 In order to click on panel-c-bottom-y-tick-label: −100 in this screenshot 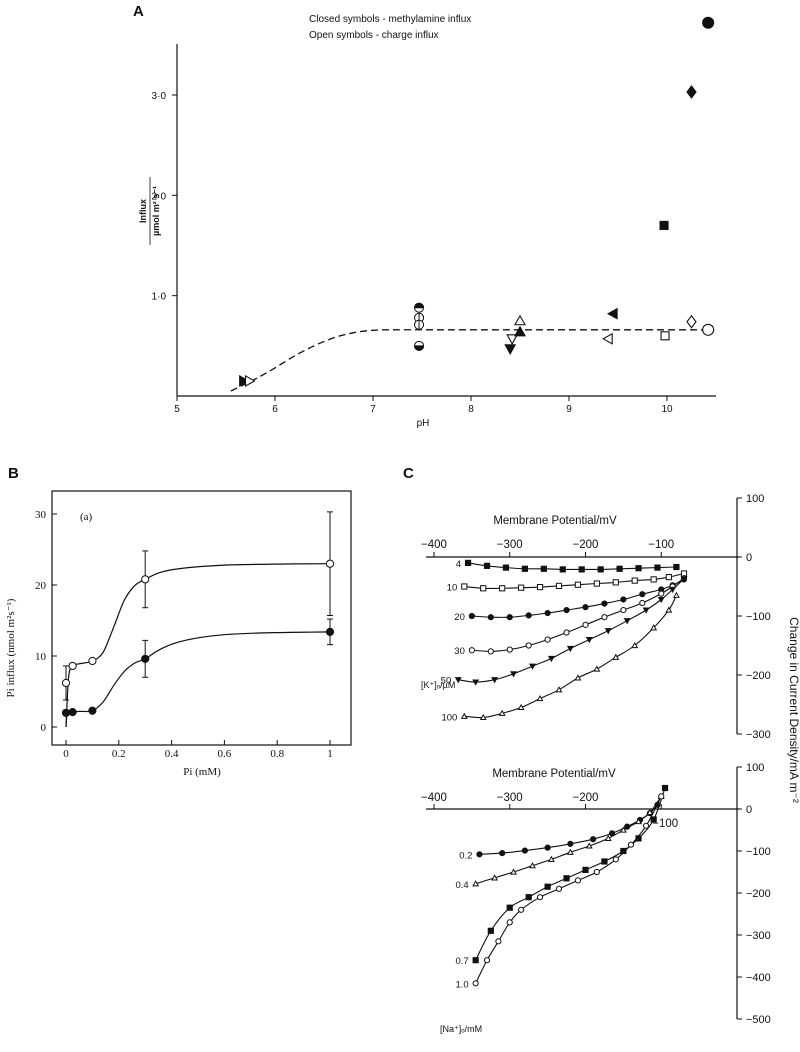, I will do `click(758, 852)`.